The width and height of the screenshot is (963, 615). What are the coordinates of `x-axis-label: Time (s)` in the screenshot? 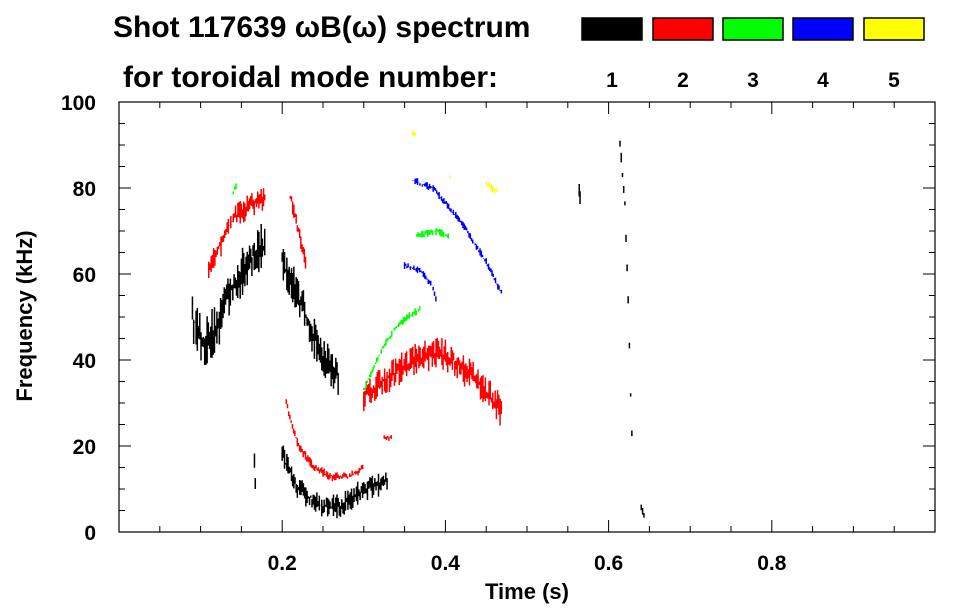 It's located at (527, 591).